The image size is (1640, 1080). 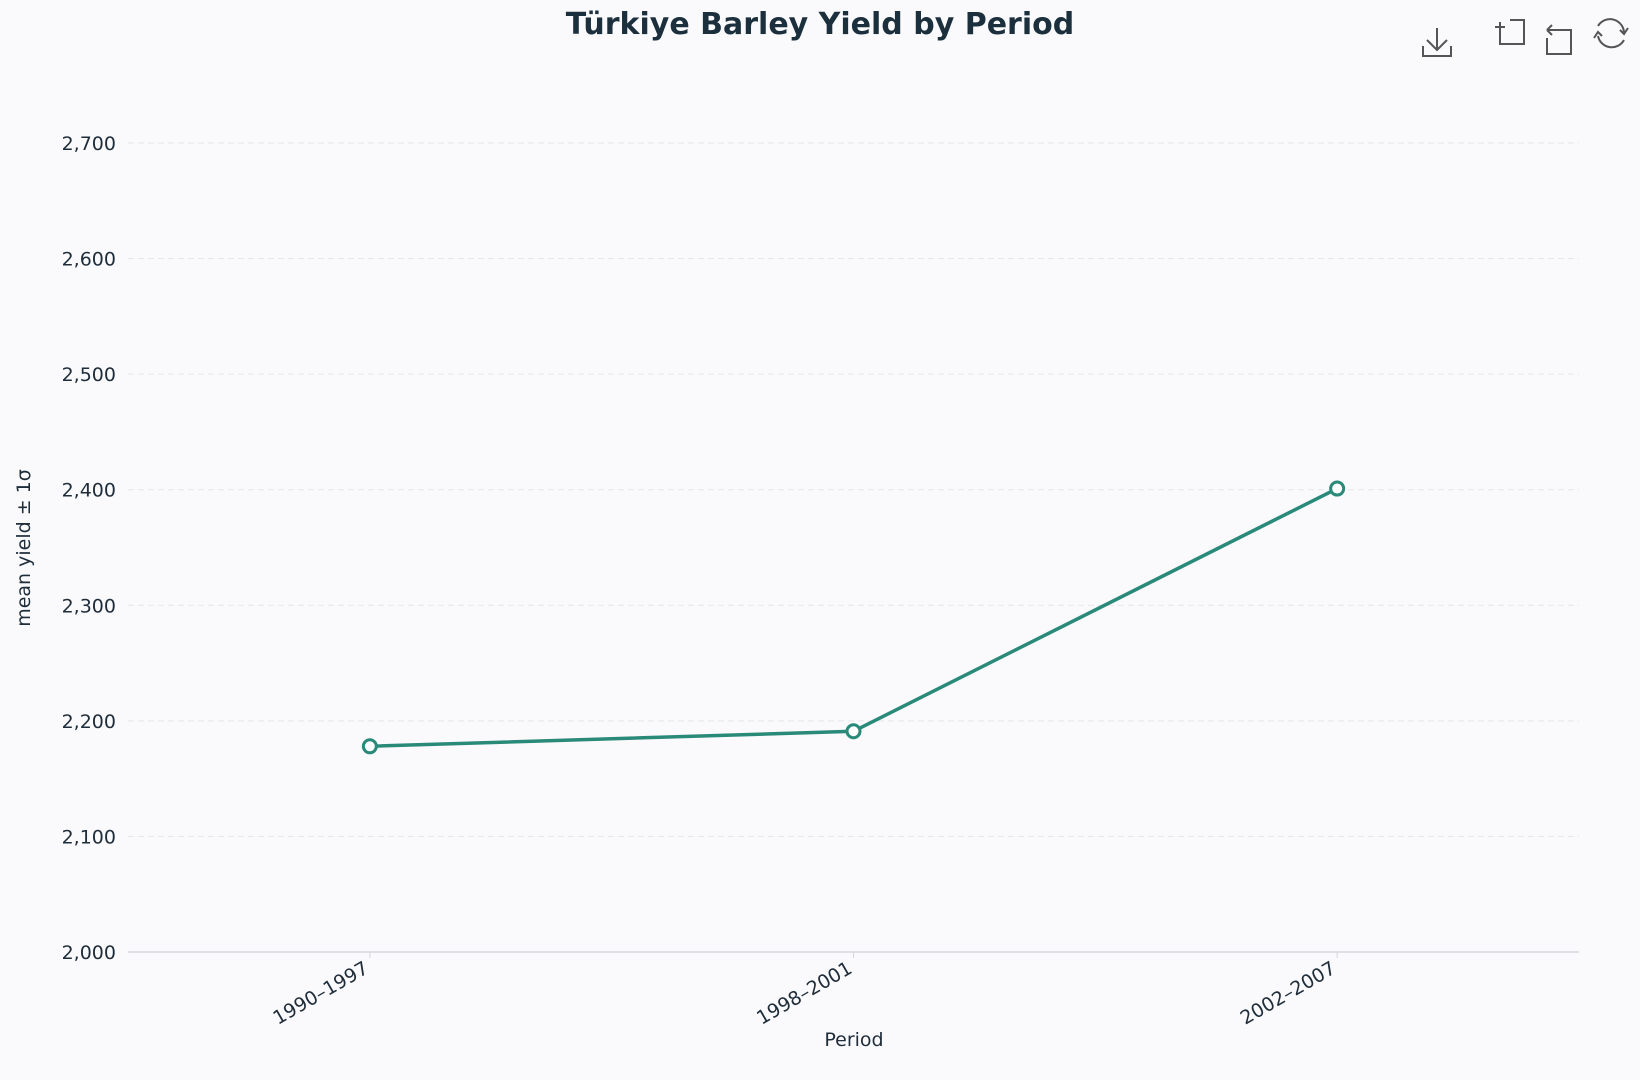 What do you see at coordinates (89, 837) in the screenshot?
I see `y-tick-label: 2,100` at bounding box center [89, 837].